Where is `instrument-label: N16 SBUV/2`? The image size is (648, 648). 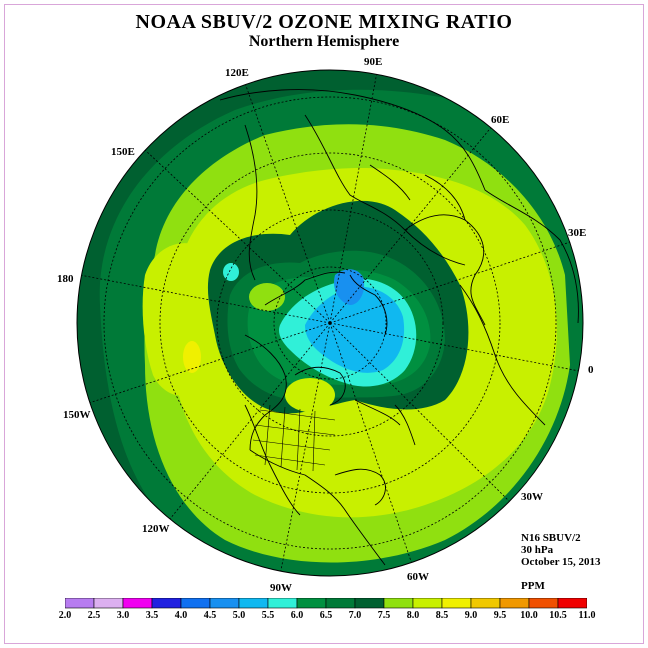
instrument-label: N16 SBUV/2 is located at coordinates (551, 538).